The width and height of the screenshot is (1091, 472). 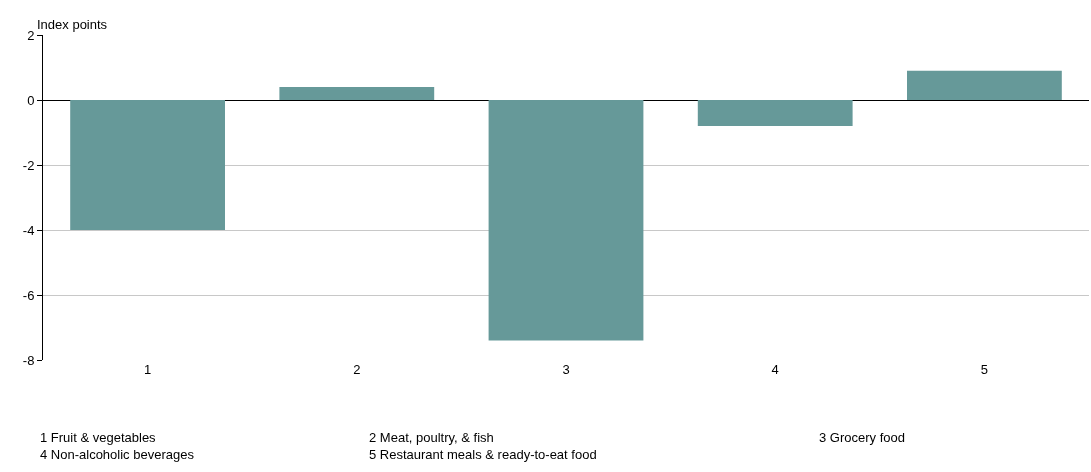 What do you see at coordinates (31, 100) in the screenshot?
I see `y-tick-label: 0` at bounding box center [31, 100].